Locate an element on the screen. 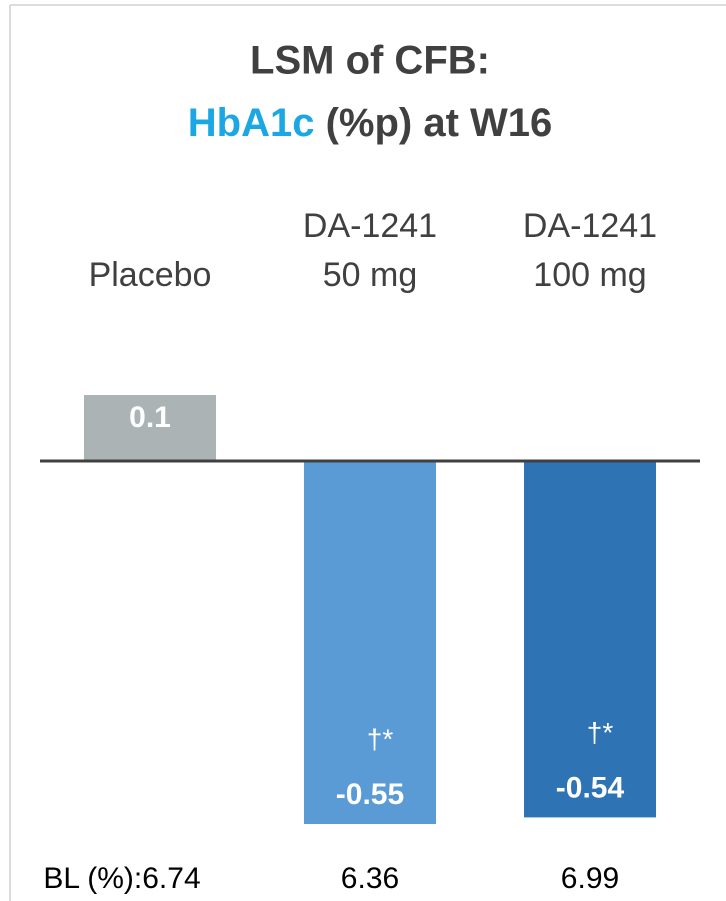 This screenshot has height=901, width=726. baseline-value: 6.99 is located at coordinates (590, 878).